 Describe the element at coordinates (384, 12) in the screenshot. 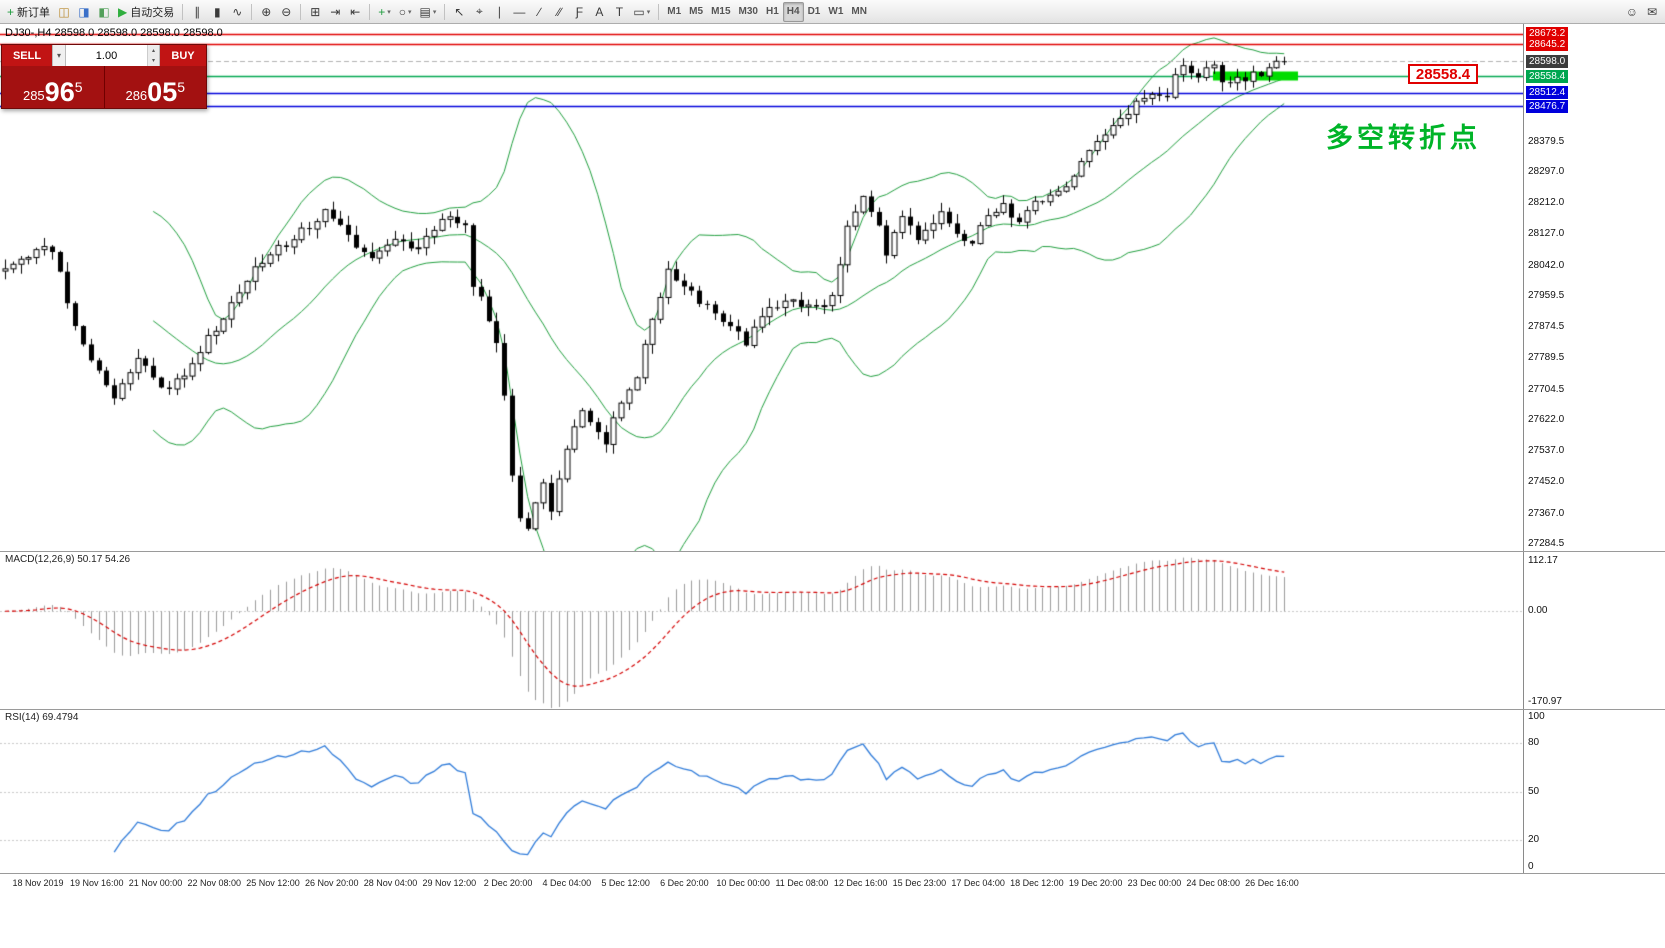

I see `indicators-button: + ▾` at that location.